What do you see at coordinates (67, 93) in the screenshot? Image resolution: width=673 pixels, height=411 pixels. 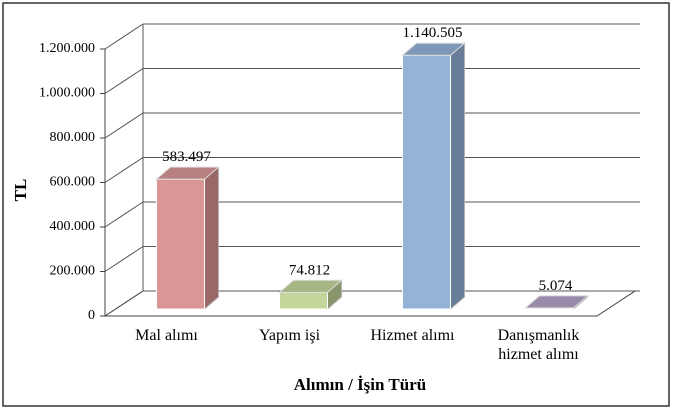 I see `y-tick-label: 1.000.000` at bounding box center [67, 93].